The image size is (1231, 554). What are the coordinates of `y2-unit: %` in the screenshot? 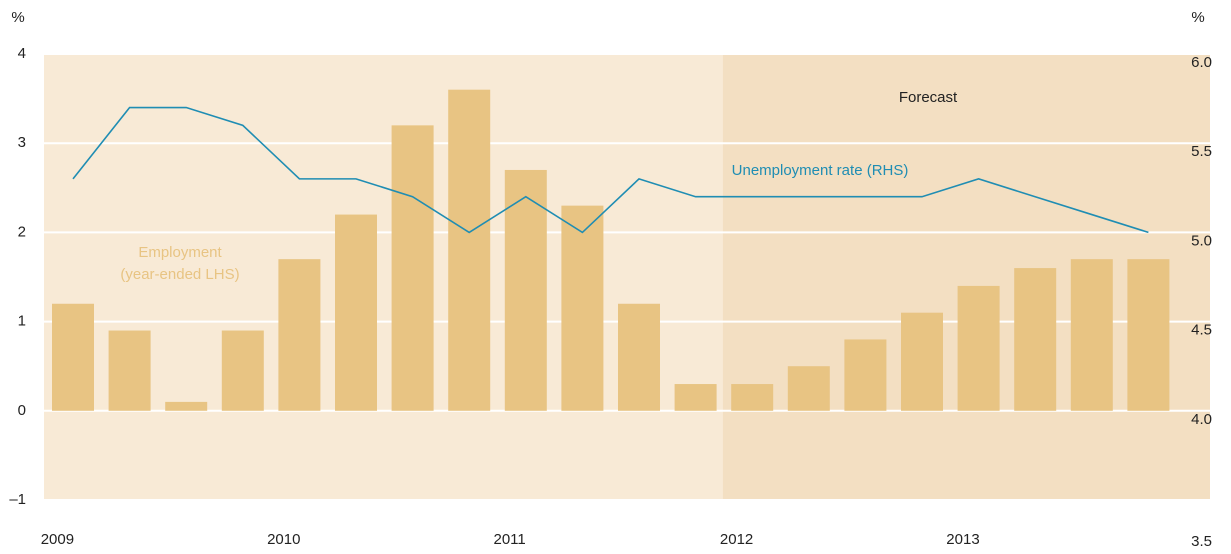 It's located at (1197, 17).